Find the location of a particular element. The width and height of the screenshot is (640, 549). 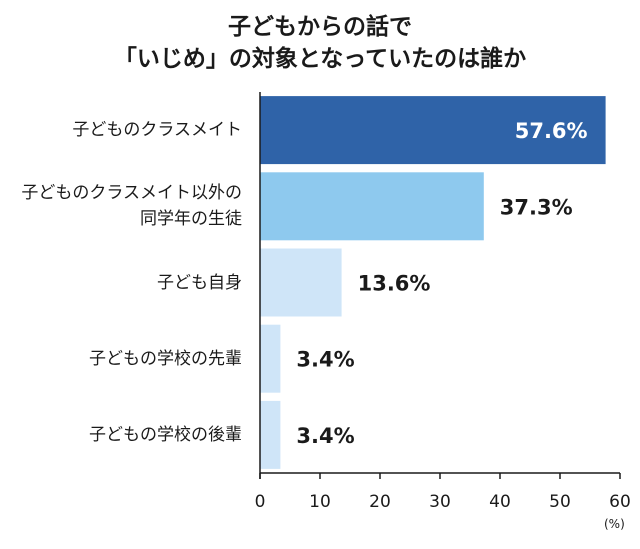

x-tick-label: 40 is located at coordinates (500, 502).